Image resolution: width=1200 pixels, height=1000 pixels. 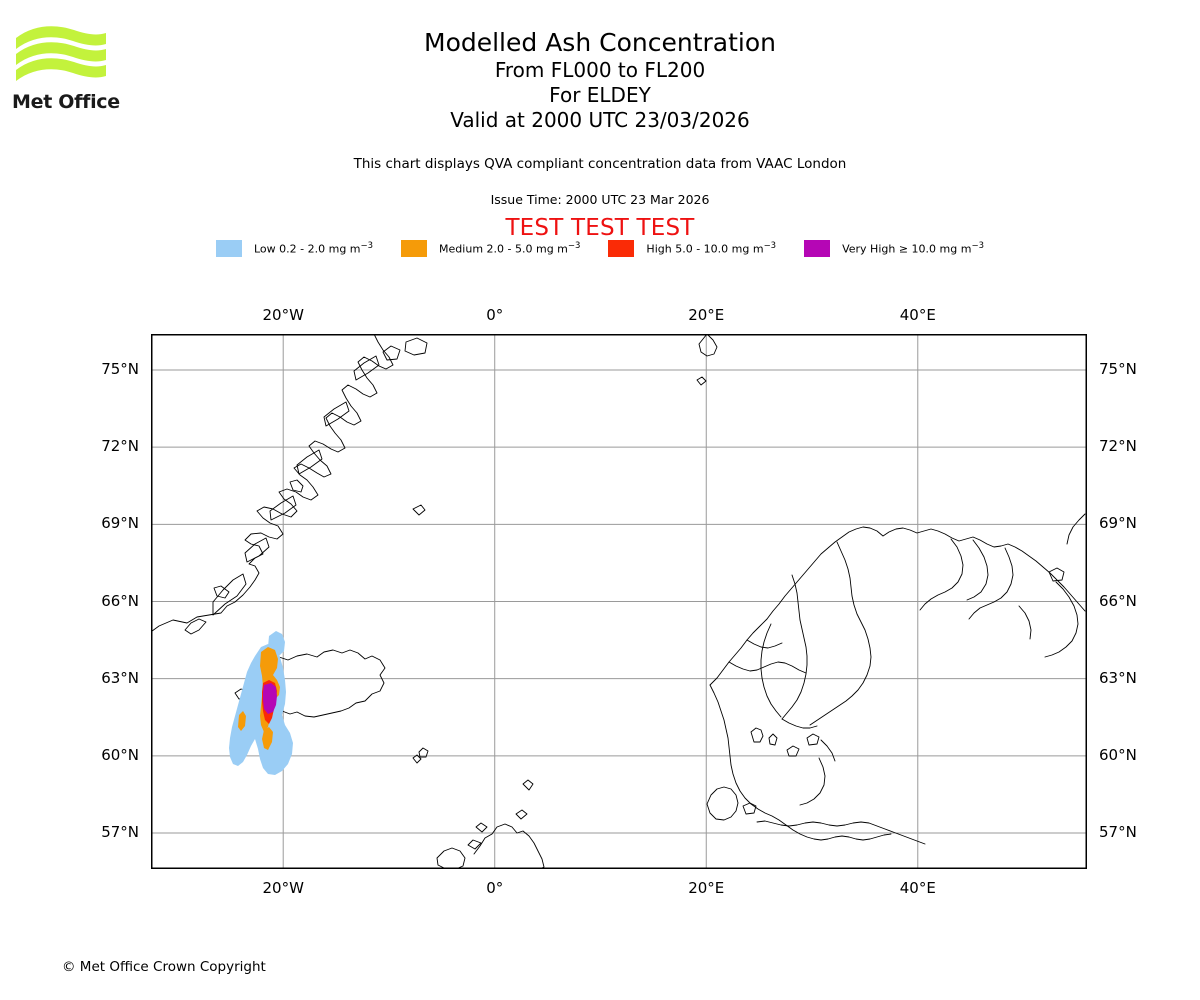 What do you see at coordinates (812, 781) in the screenshot?
I see `baltic-states-east` at bounding box center [812, 781].